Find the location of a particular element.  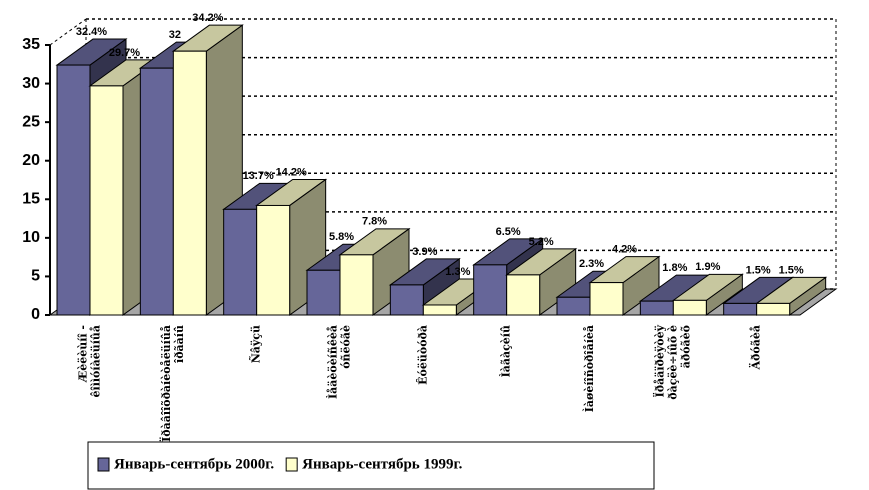

value-label: 2.3% is located at coordinates (591, 264).